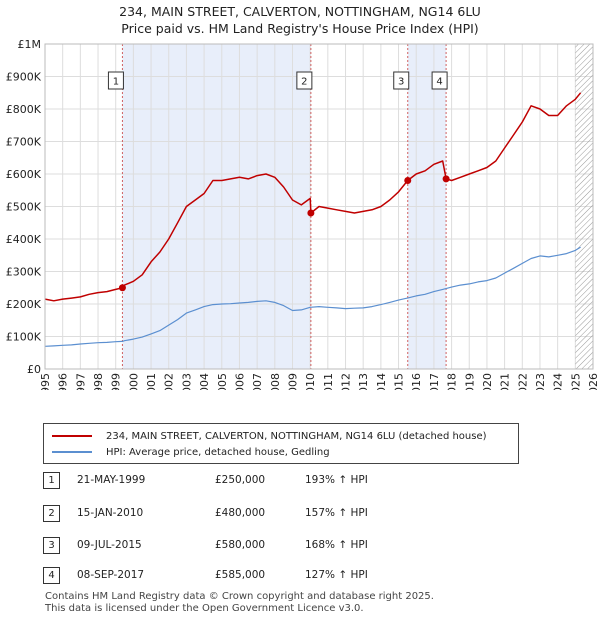  What do you see at coordinates (111, 575) in the screenshot?
I see `sale-date: 08-SEP-2017` at bounding box center [111, 575].